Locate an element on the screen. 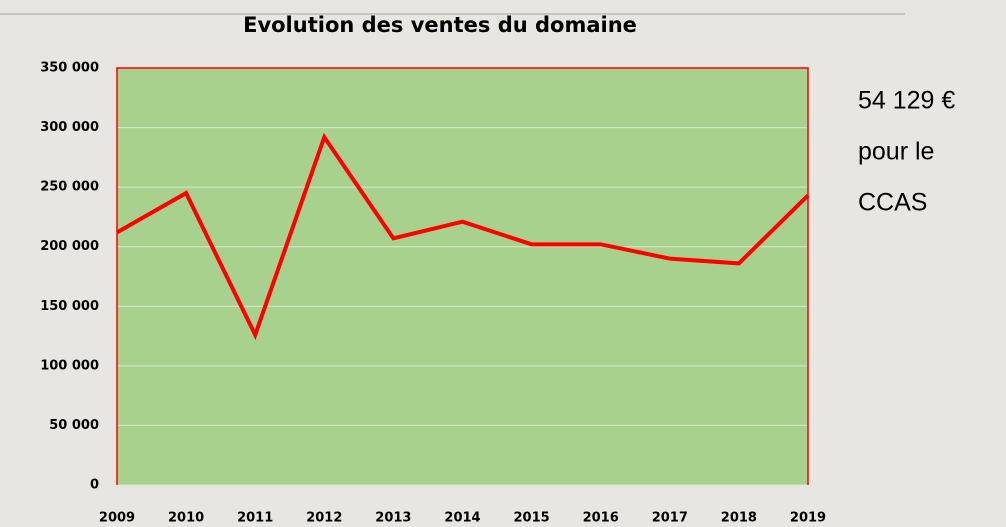 The image size is (1006, 527). x-tick-label: 2015 is located at coordinates (532, 518).